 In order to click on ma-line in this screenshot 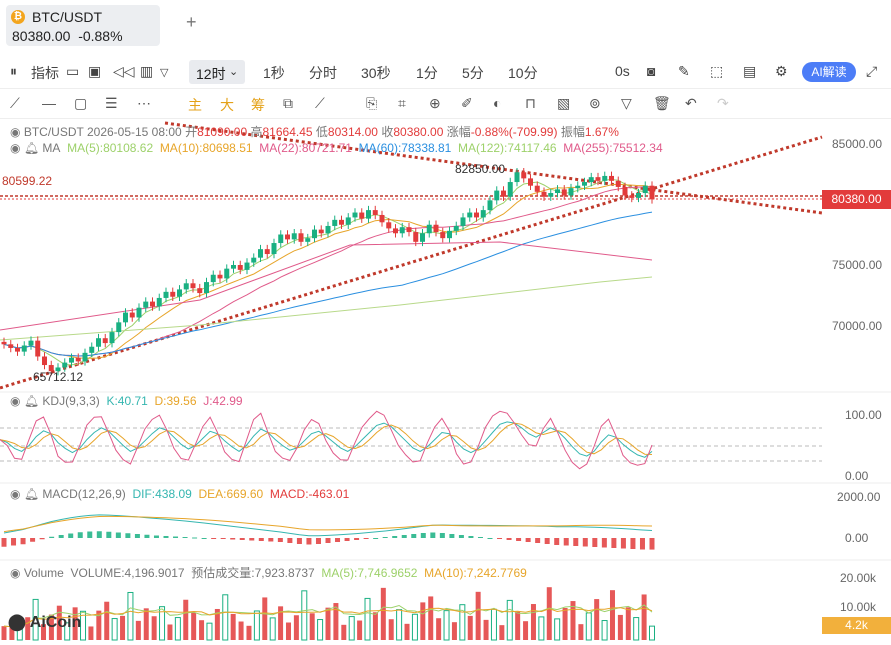, I will do `click(326, 286)`.